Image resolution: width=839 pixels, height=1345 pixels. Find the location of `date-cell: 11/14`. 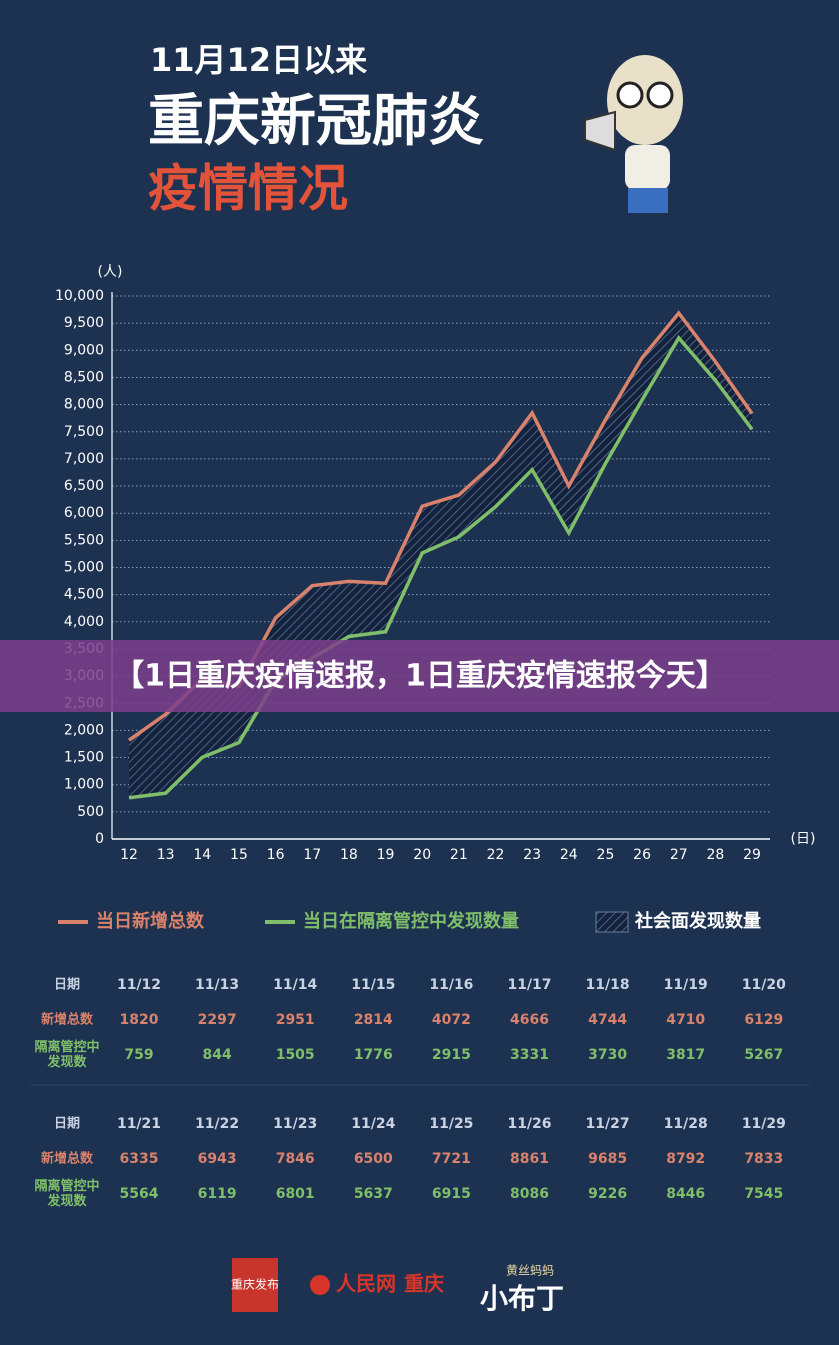

date-cell: 11/14 is located at coordinates (295, 985).